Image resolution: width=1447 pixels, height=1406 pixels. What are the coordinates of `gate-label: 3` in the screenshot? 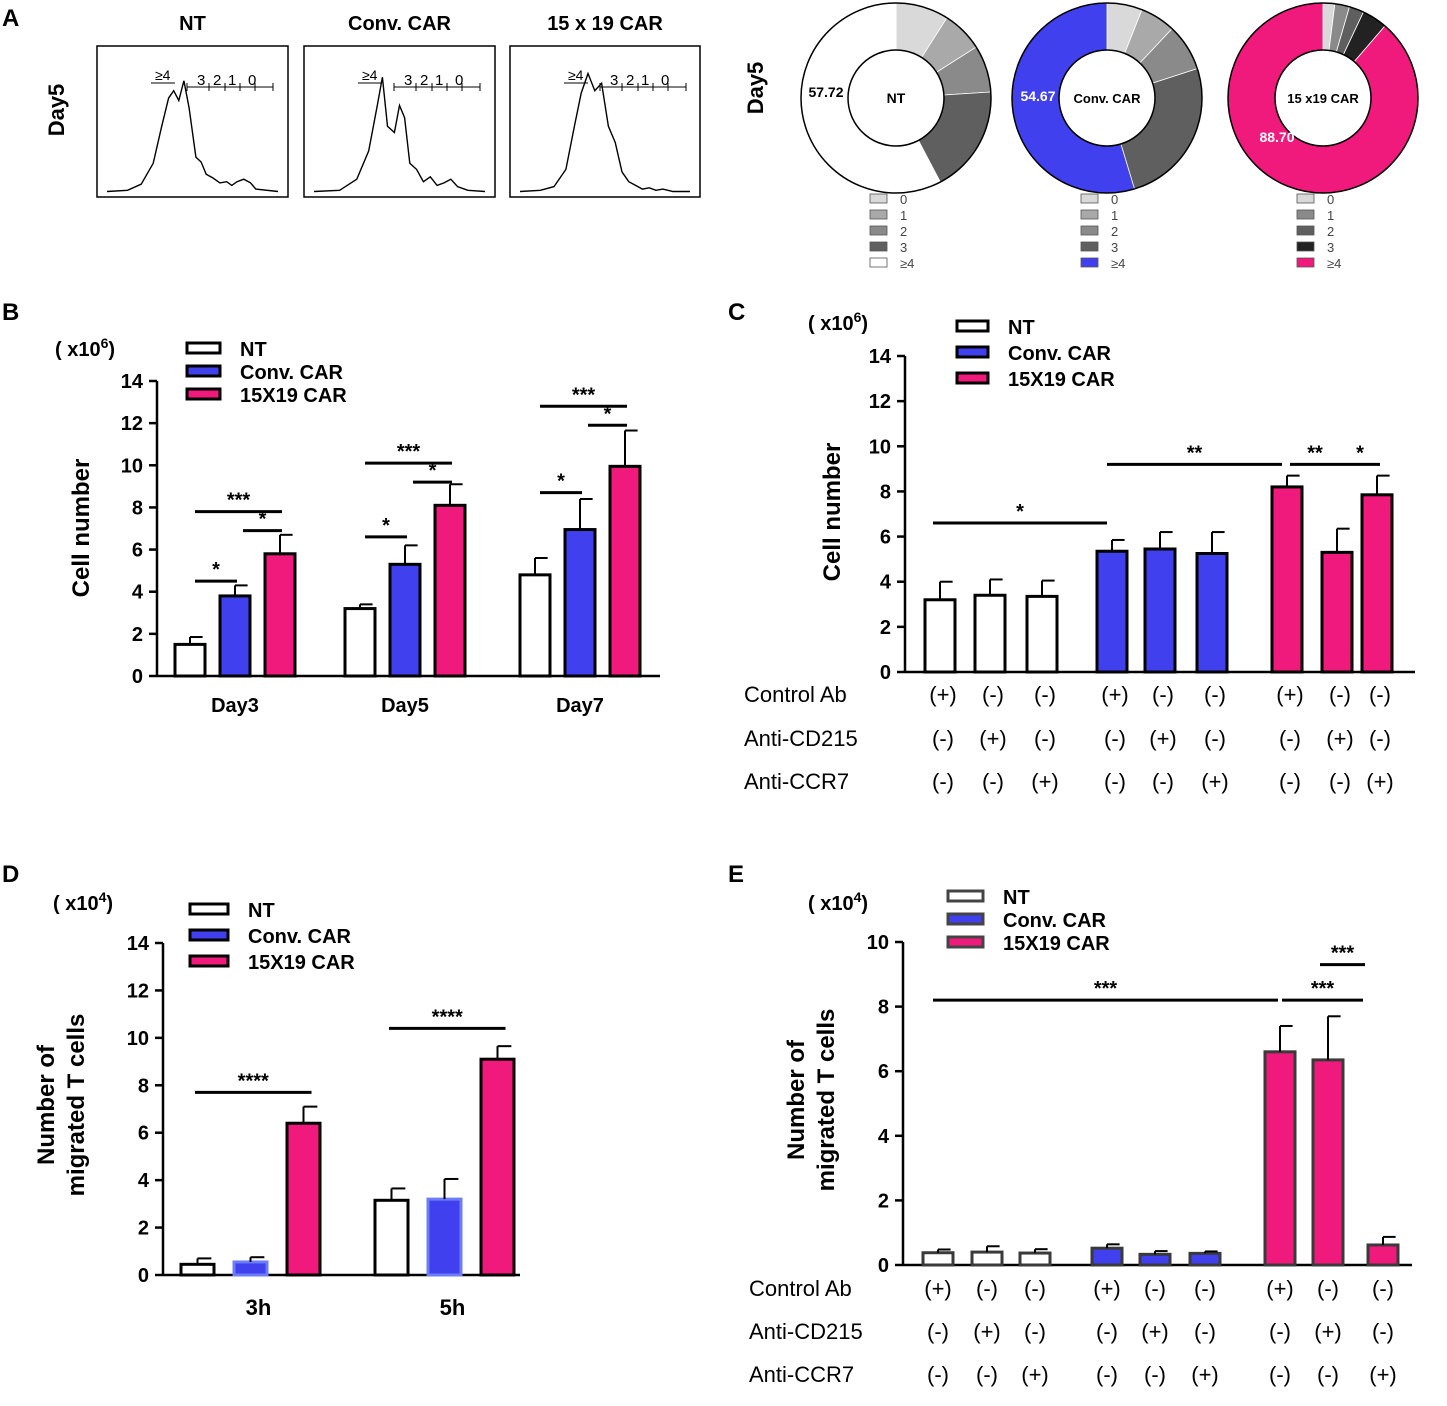 It's located at (614, 80).